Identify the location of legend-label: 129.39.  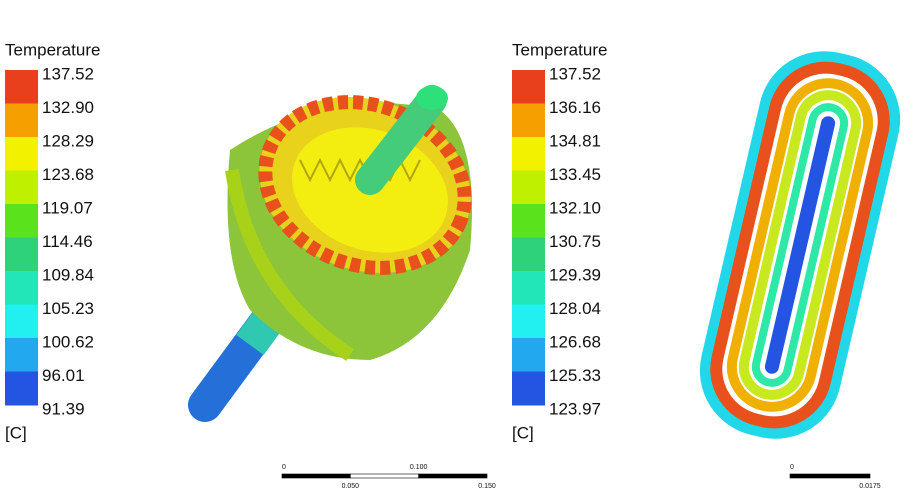
(575, 274).